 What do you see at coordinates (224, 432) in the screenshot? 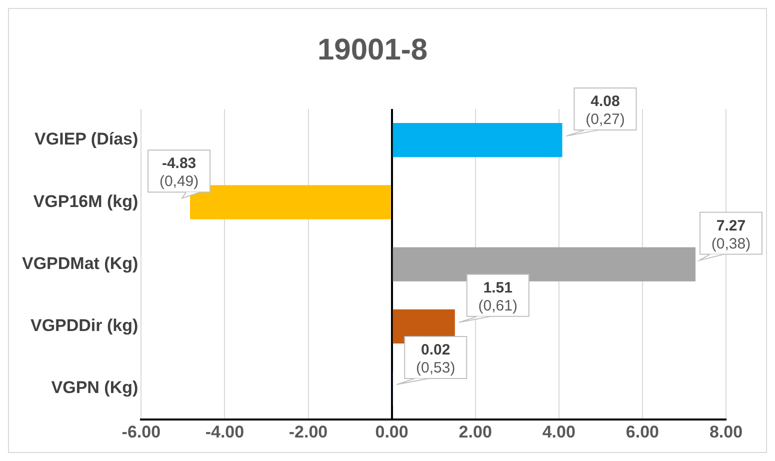
I see `x-tick-label: -4.00` at bounding box center [224, 432].